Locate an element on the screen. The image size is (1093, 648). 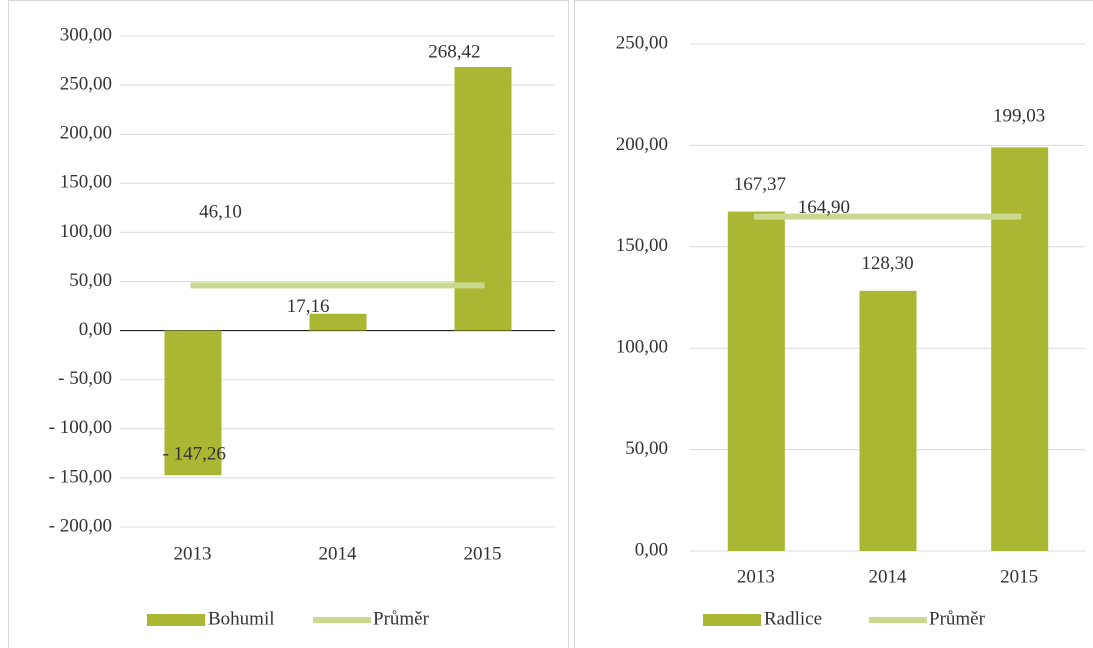
y-tick-label: - 150,00 is located at coordinates (80, 476).